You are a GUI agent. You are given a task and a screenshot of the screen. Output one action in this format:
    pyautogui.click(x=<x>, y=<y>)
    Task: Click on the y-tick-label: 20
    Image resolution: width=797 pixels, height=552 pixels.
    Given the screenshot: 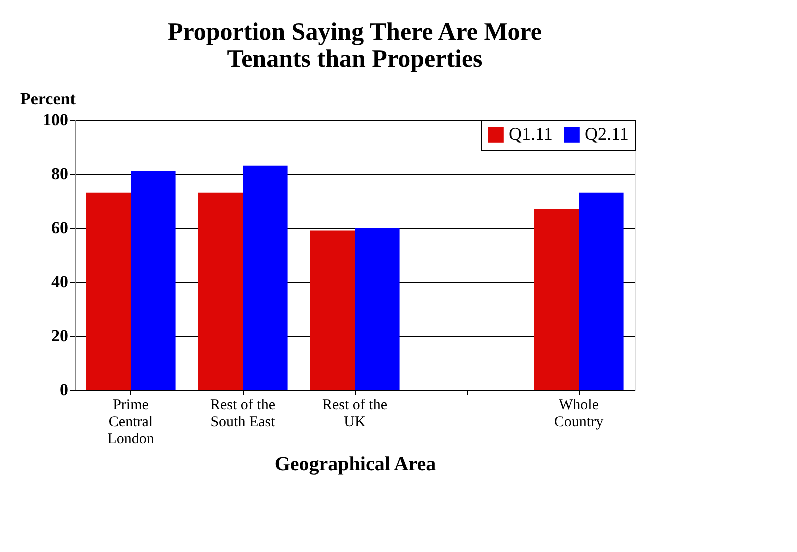 What is the action you would take?
    pyautogui.click(x=60, y=336)
    